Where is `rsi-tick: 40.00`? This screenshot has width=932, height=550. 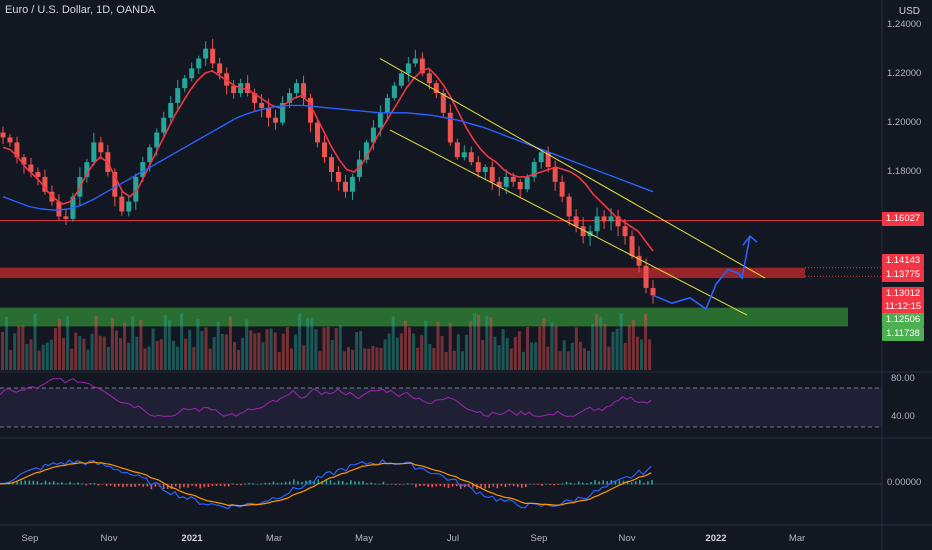 rsi-tick: 40.00 is located at coordinates (903, 416).